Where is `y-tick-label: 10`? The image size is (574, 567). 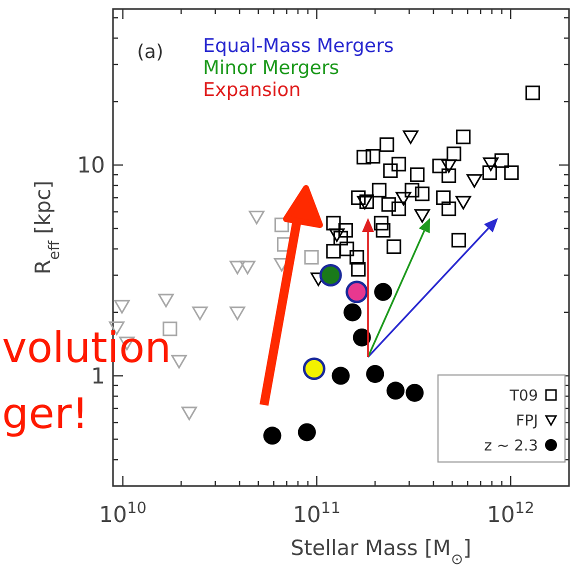
y-tick-label: 10 is located at coordinates (91, 166).